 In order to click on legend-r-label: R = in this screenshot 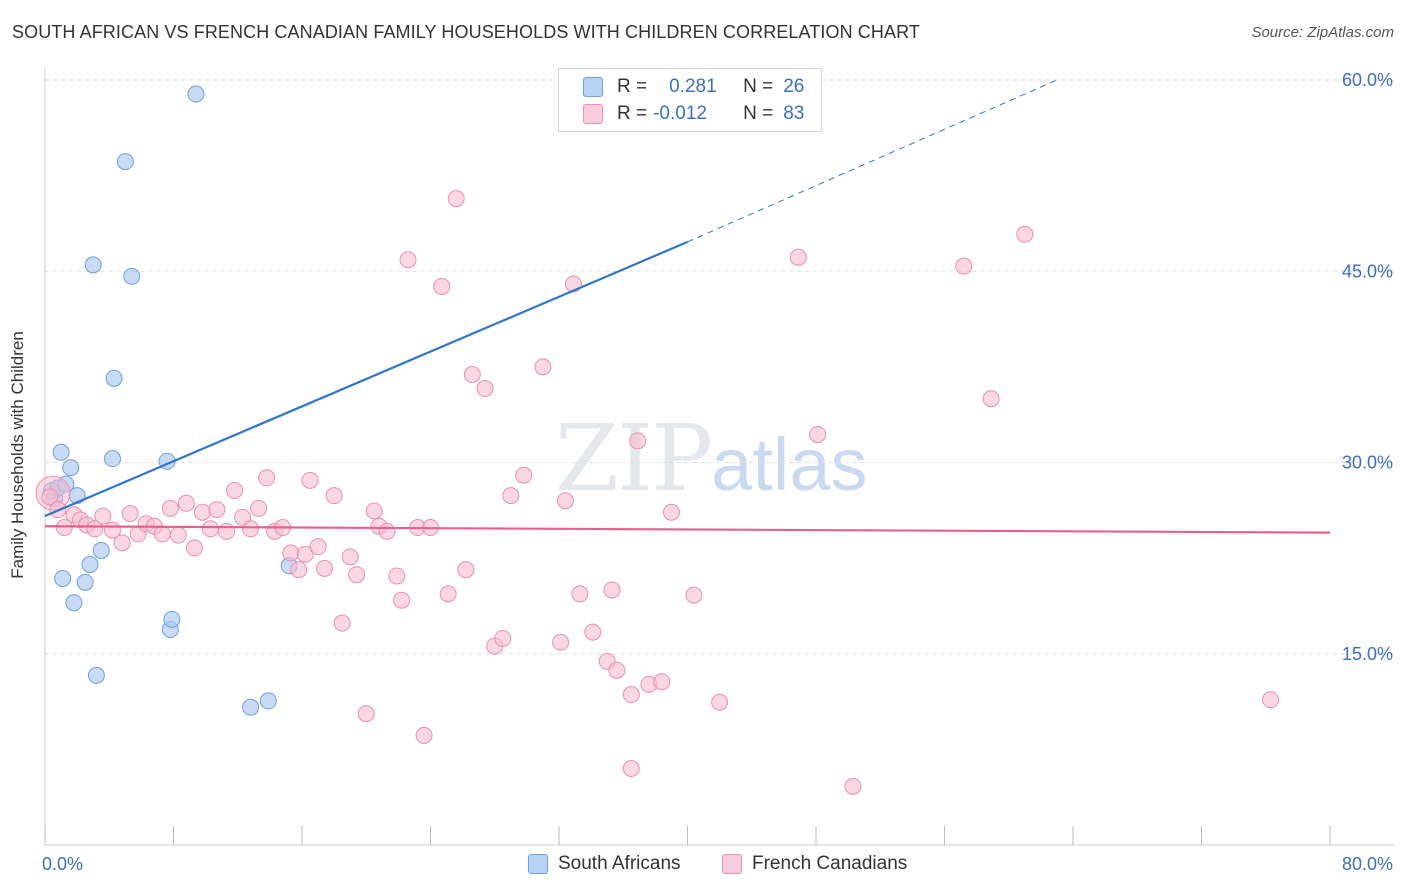, I will do `click(632, 113)`.